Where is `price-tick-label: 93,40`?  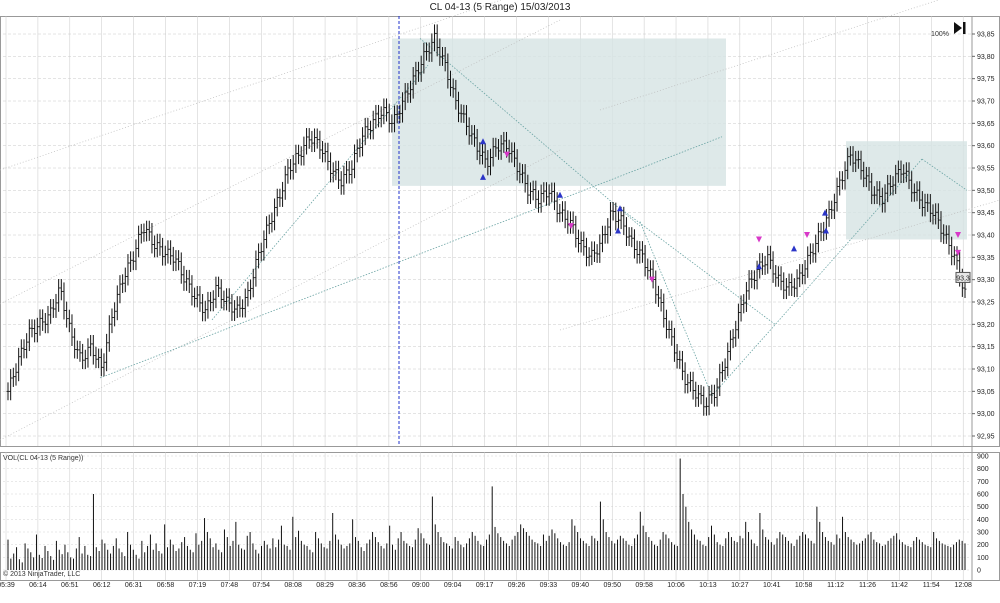
price-tick-label: 93,40 is located at coordinates (986, 236).